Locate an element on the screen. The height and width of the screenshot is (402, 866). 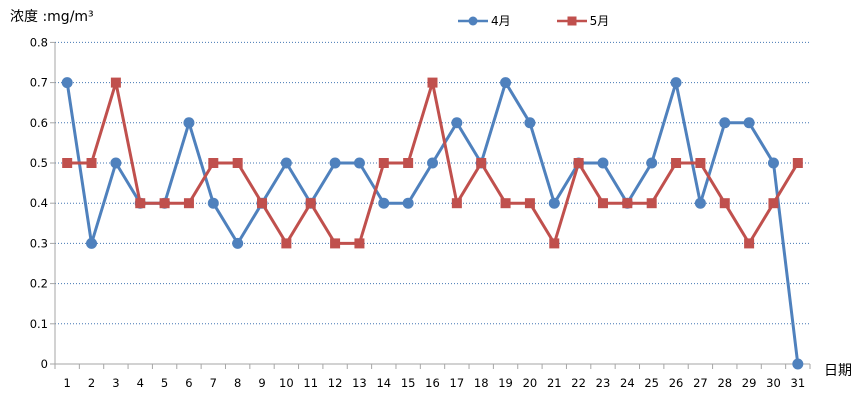
x-tick-label: 17 is located at coordinates (457, 383).